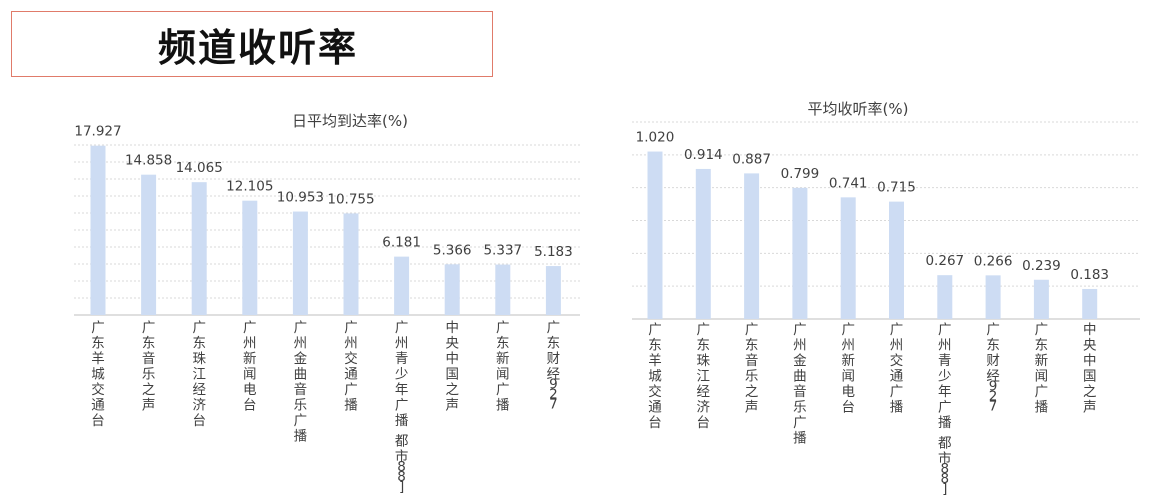 The width and height of the screenshot is (1166, 503). Describe the element at coordinates (993, 261) in the screenshot. I see `data-label: 0.266` at that location.